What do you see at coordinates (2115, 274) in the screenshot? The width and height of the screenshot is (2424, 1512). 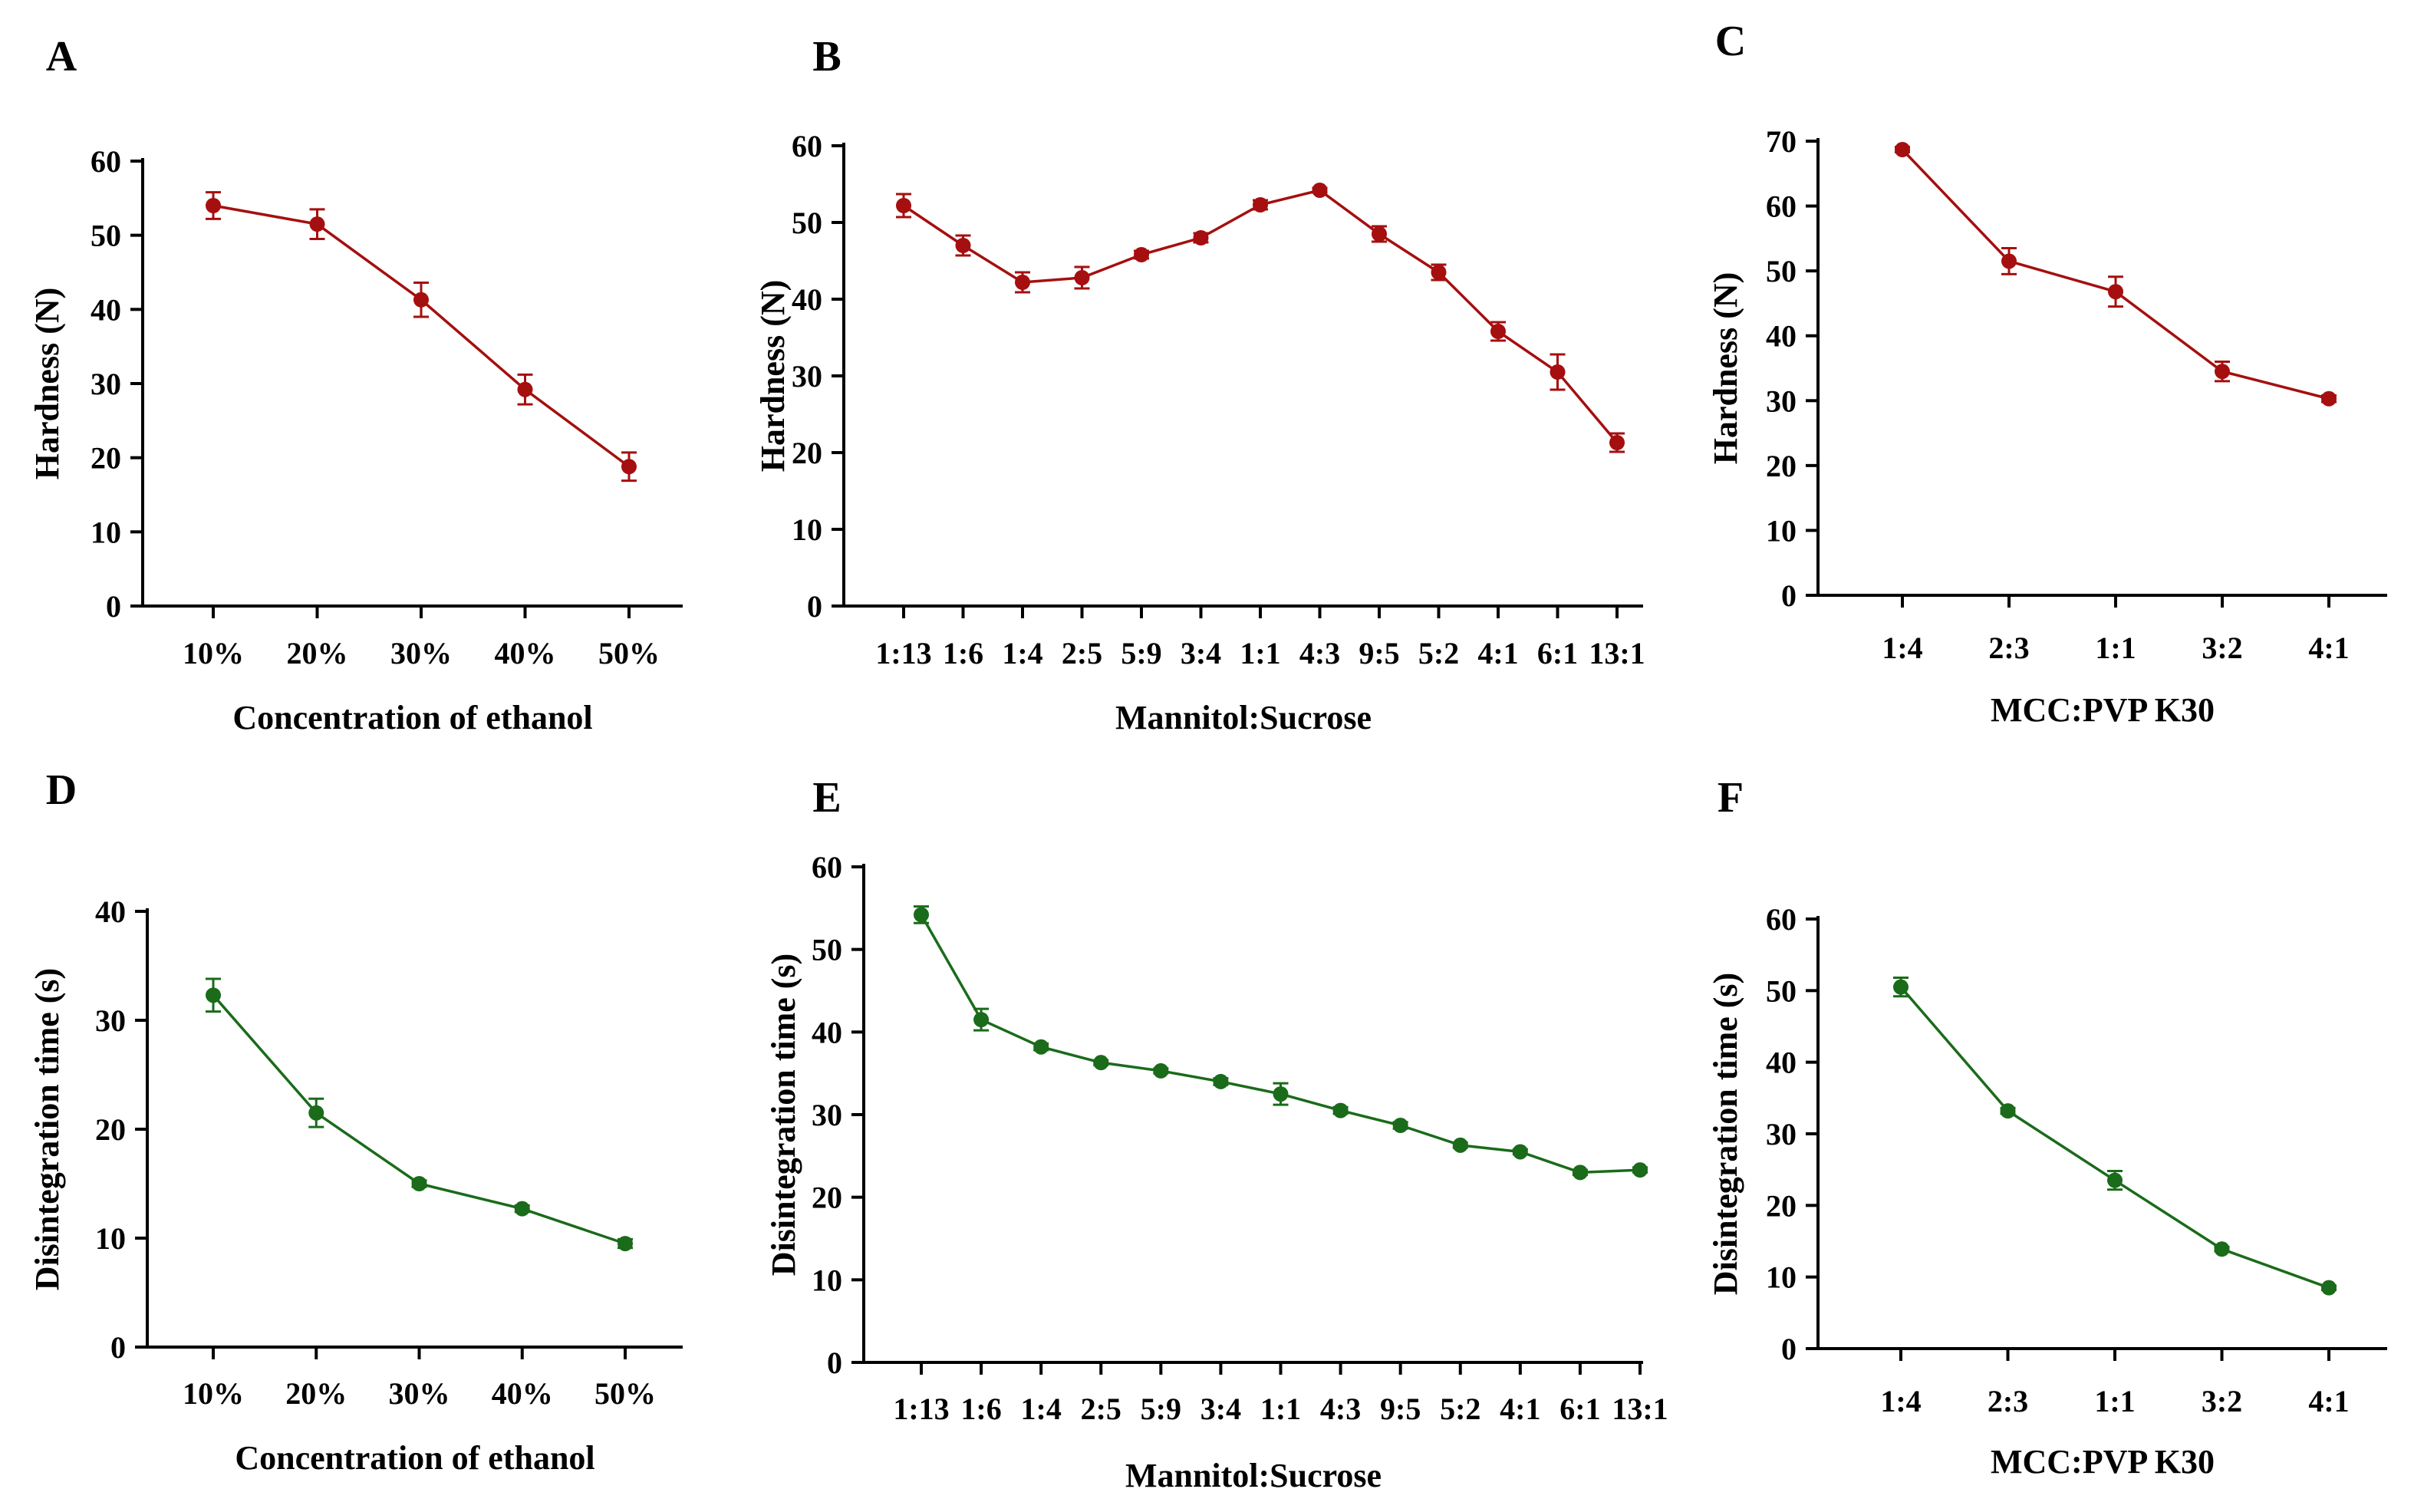 I see `panel-c-series-line` at bounding box center [2115, 274].